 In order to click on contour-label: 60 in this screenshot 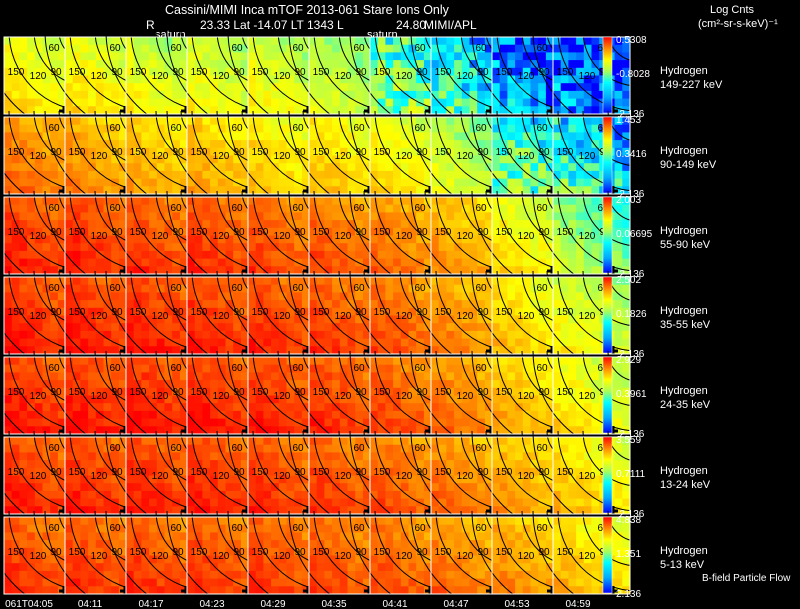, I will do `click(54, 368)`.